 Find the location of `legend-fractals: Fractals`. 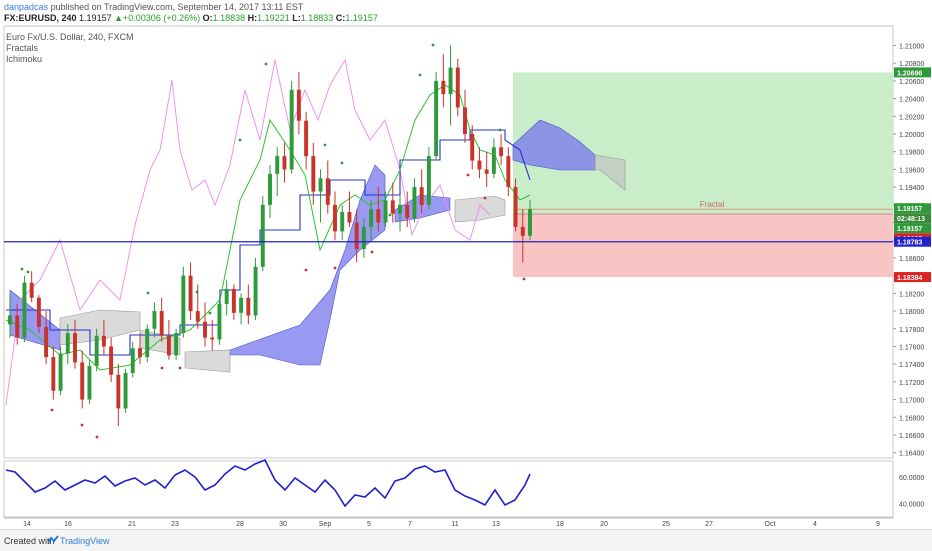

legend-fractals: Fractals is located at coordinates (22, 48).